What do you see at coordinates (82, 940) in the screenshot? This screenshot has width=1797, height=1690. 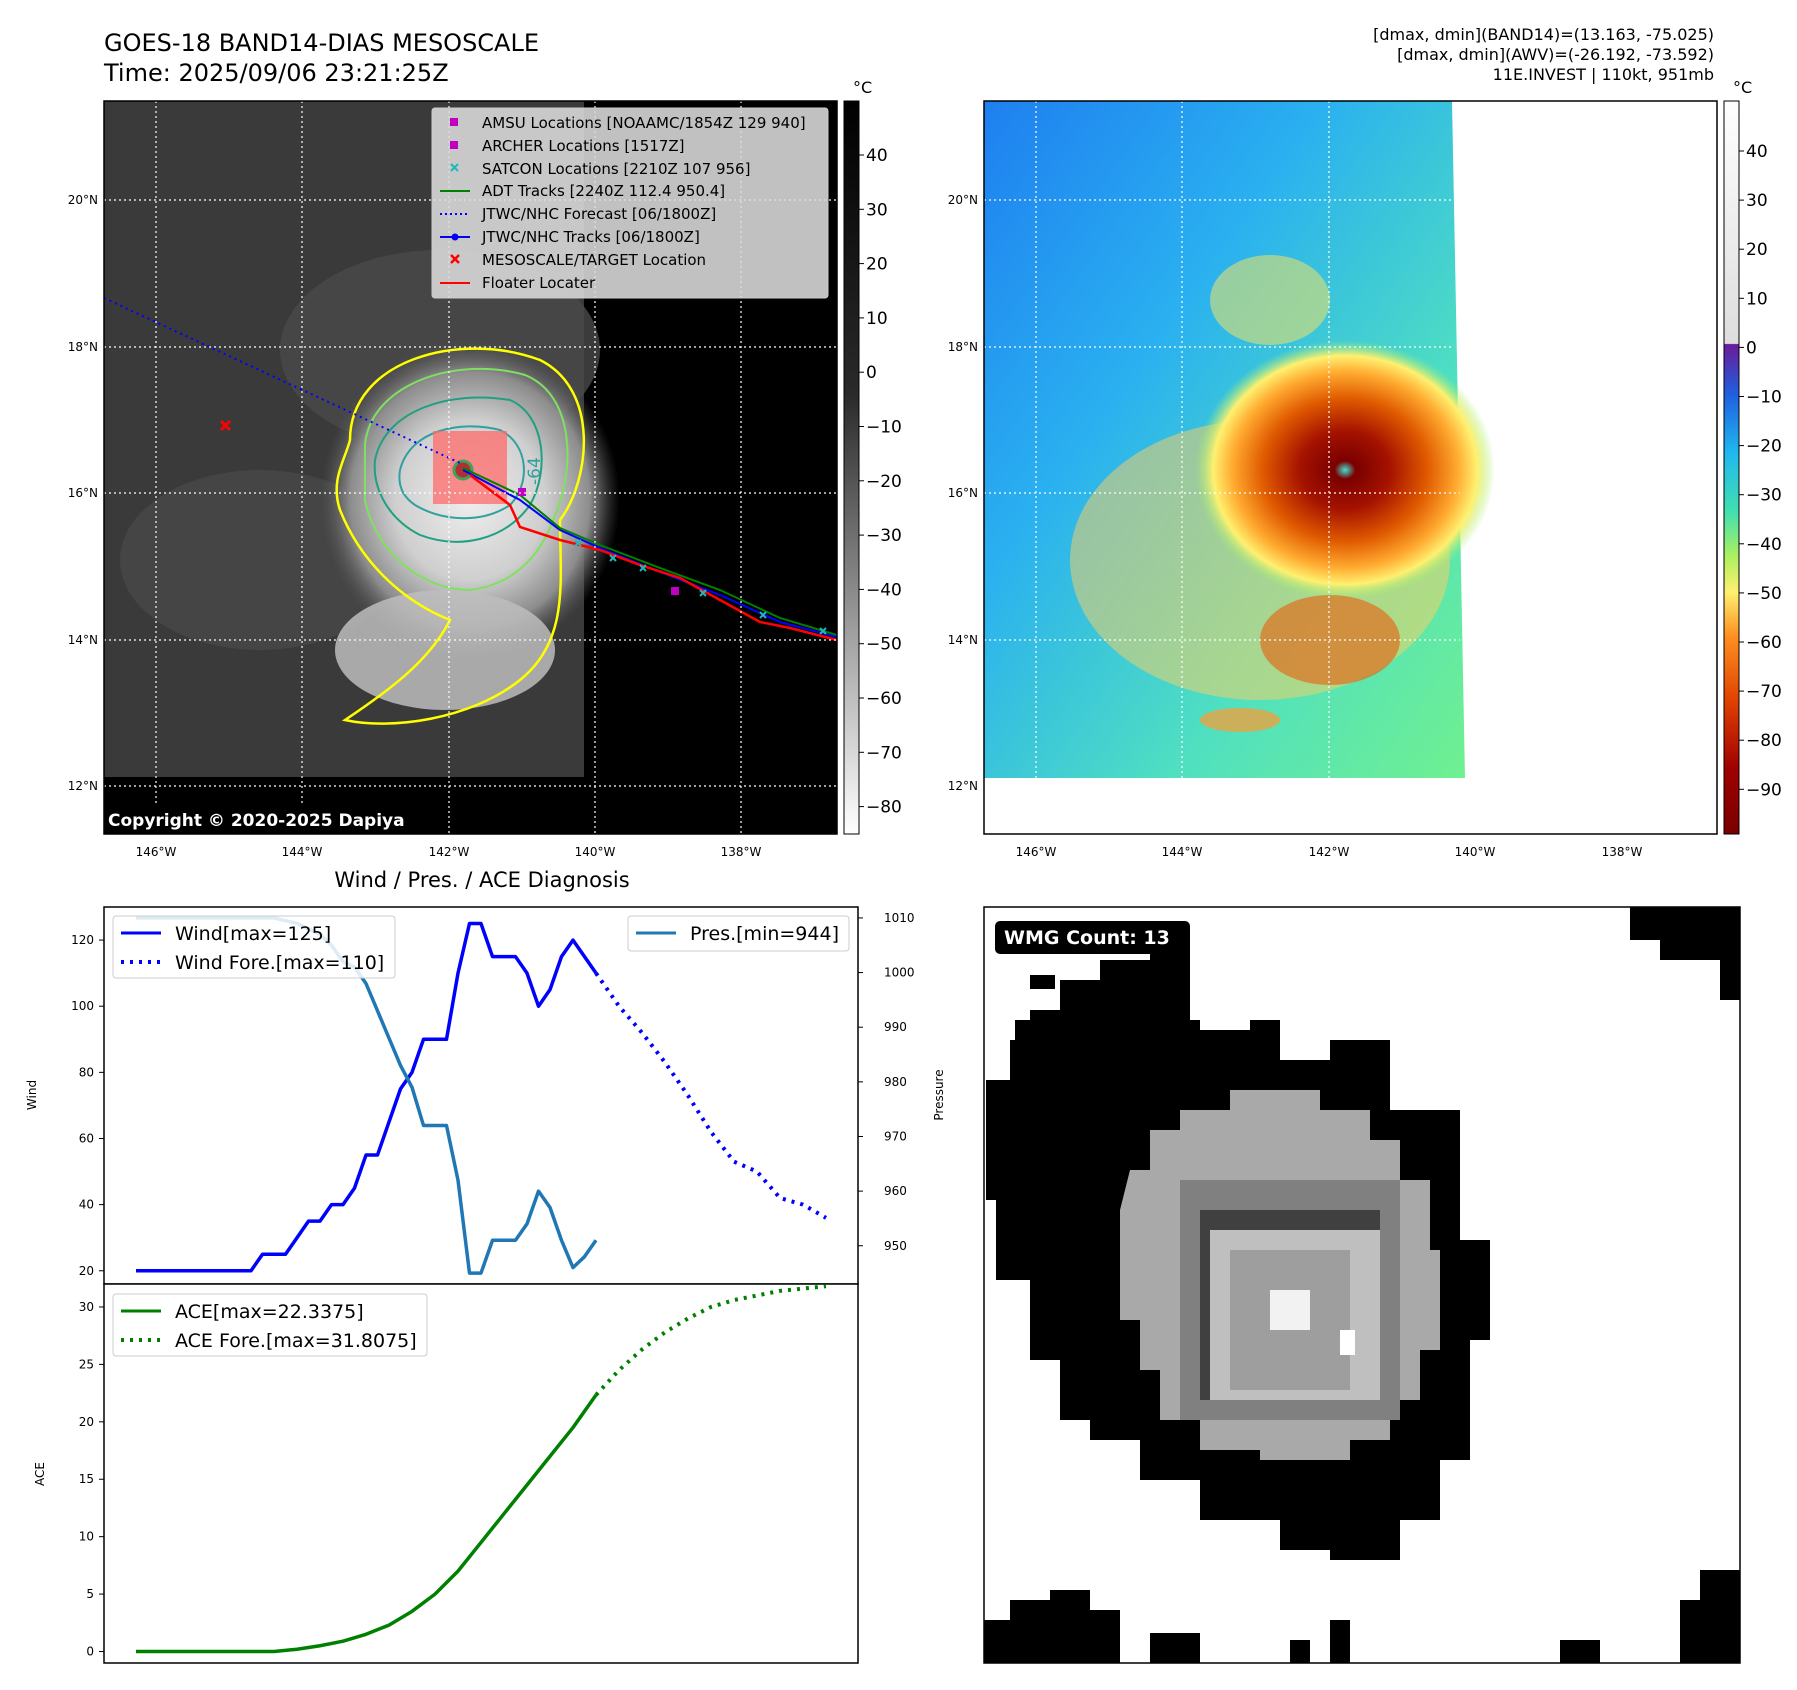 I see `y-tick-label: 120` at bounding box center [82, 940].